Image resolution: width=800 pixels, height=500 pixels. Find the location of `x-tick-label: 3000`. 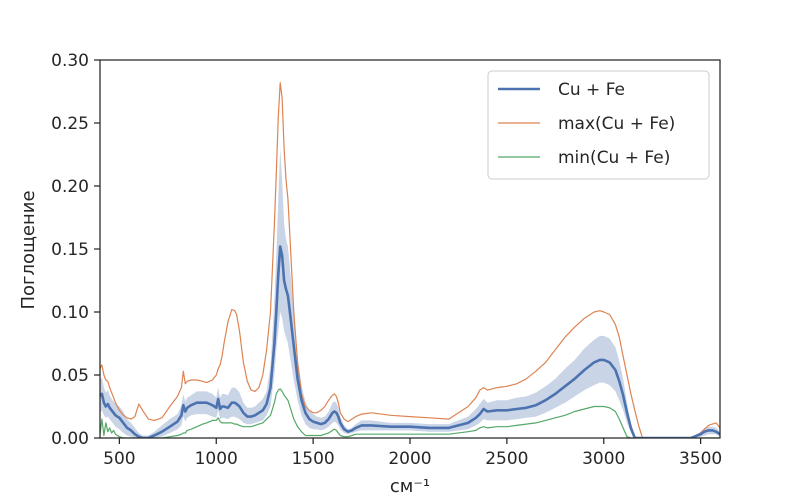

x-tick-label: 3000 is located at coordinates (603, 459).